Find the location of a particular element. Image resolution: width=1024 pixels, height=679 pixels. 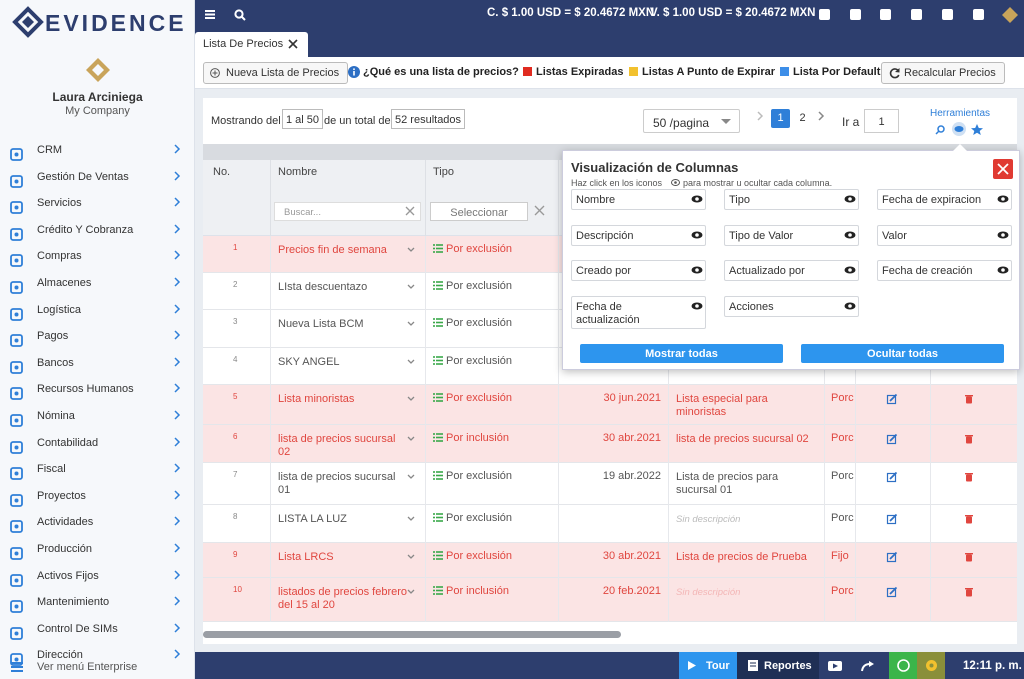

clock: 12:11 p. m. is located at coordinates (992, 666).